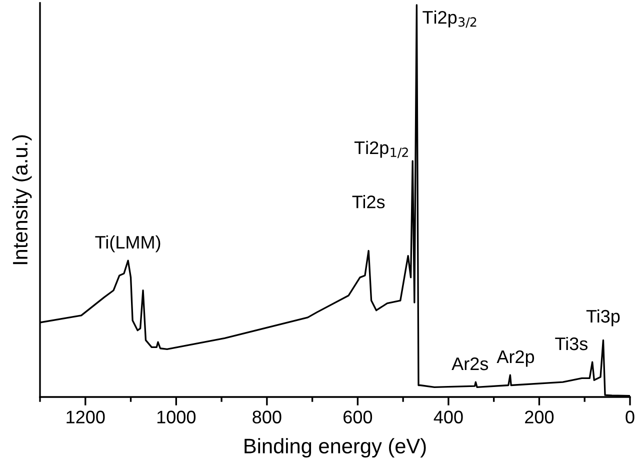  Describe the element at coordinates (358, 417) in the screenshot. I see `x-tick-label: 600` at that location.